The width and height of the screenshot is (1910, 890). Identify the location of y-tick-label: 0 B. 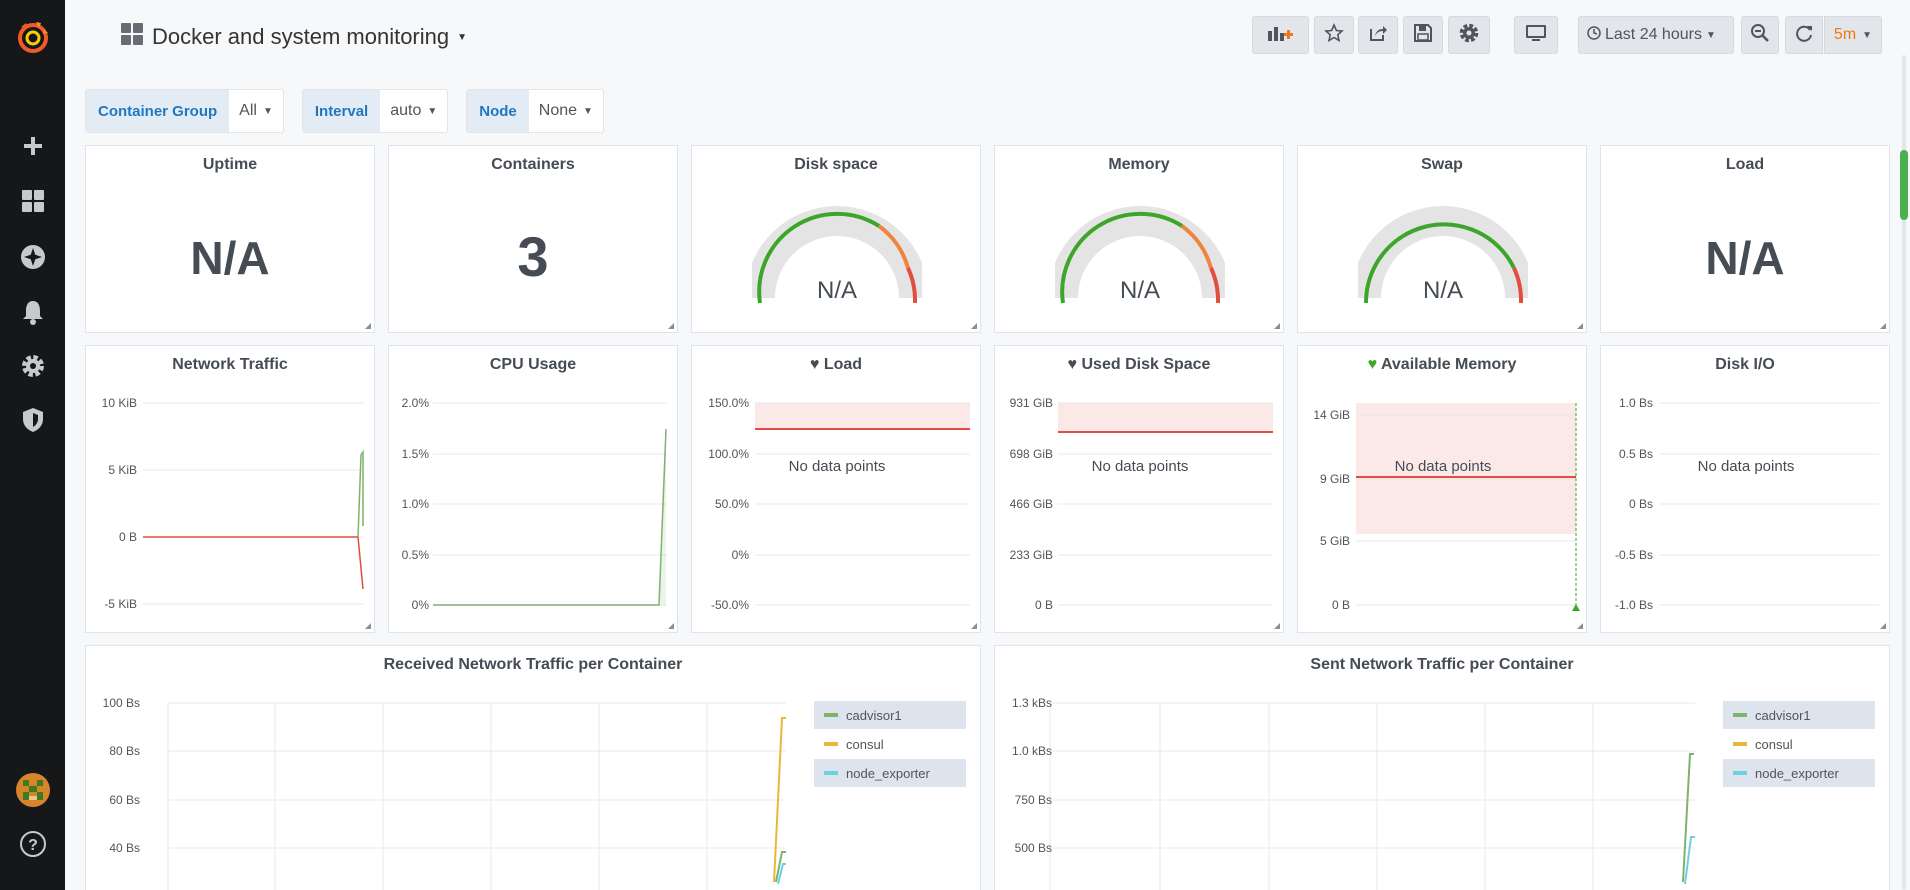
(128, 537).